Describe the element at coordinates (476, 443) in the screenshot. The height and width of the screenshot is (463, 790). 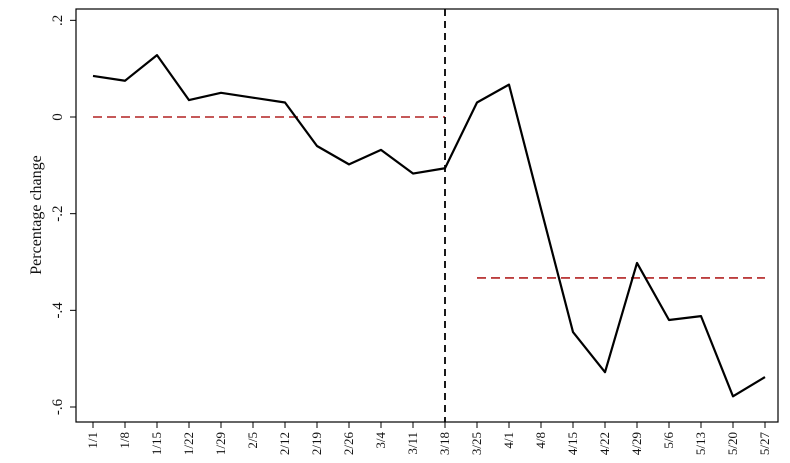
I see `x-tick-label: 3/25` at that location.